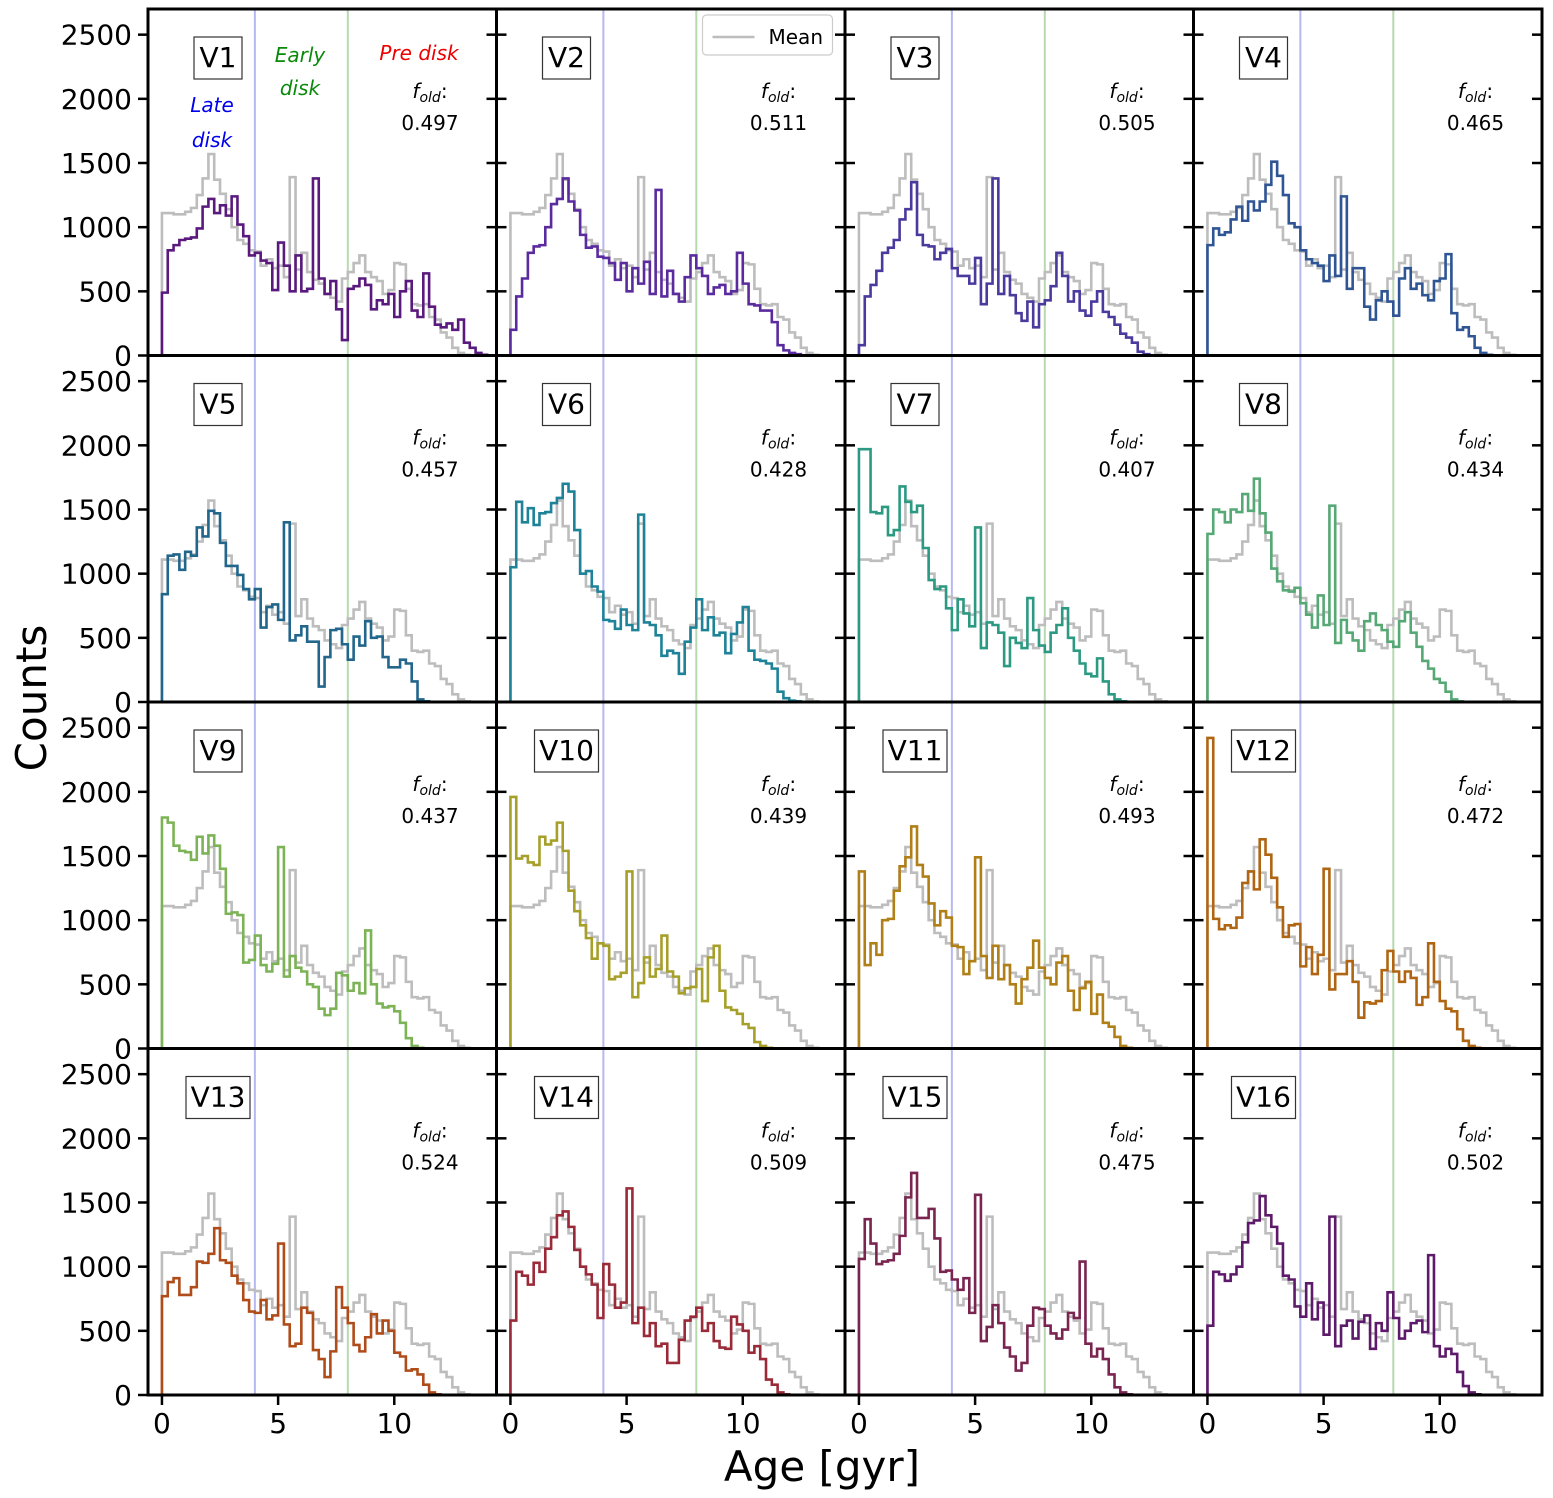 The width and height of the screenshot is (1553, 1498). Describe the element at coordinates (1335, 589) in the screenshot. I see `histogram-v8` at that location.